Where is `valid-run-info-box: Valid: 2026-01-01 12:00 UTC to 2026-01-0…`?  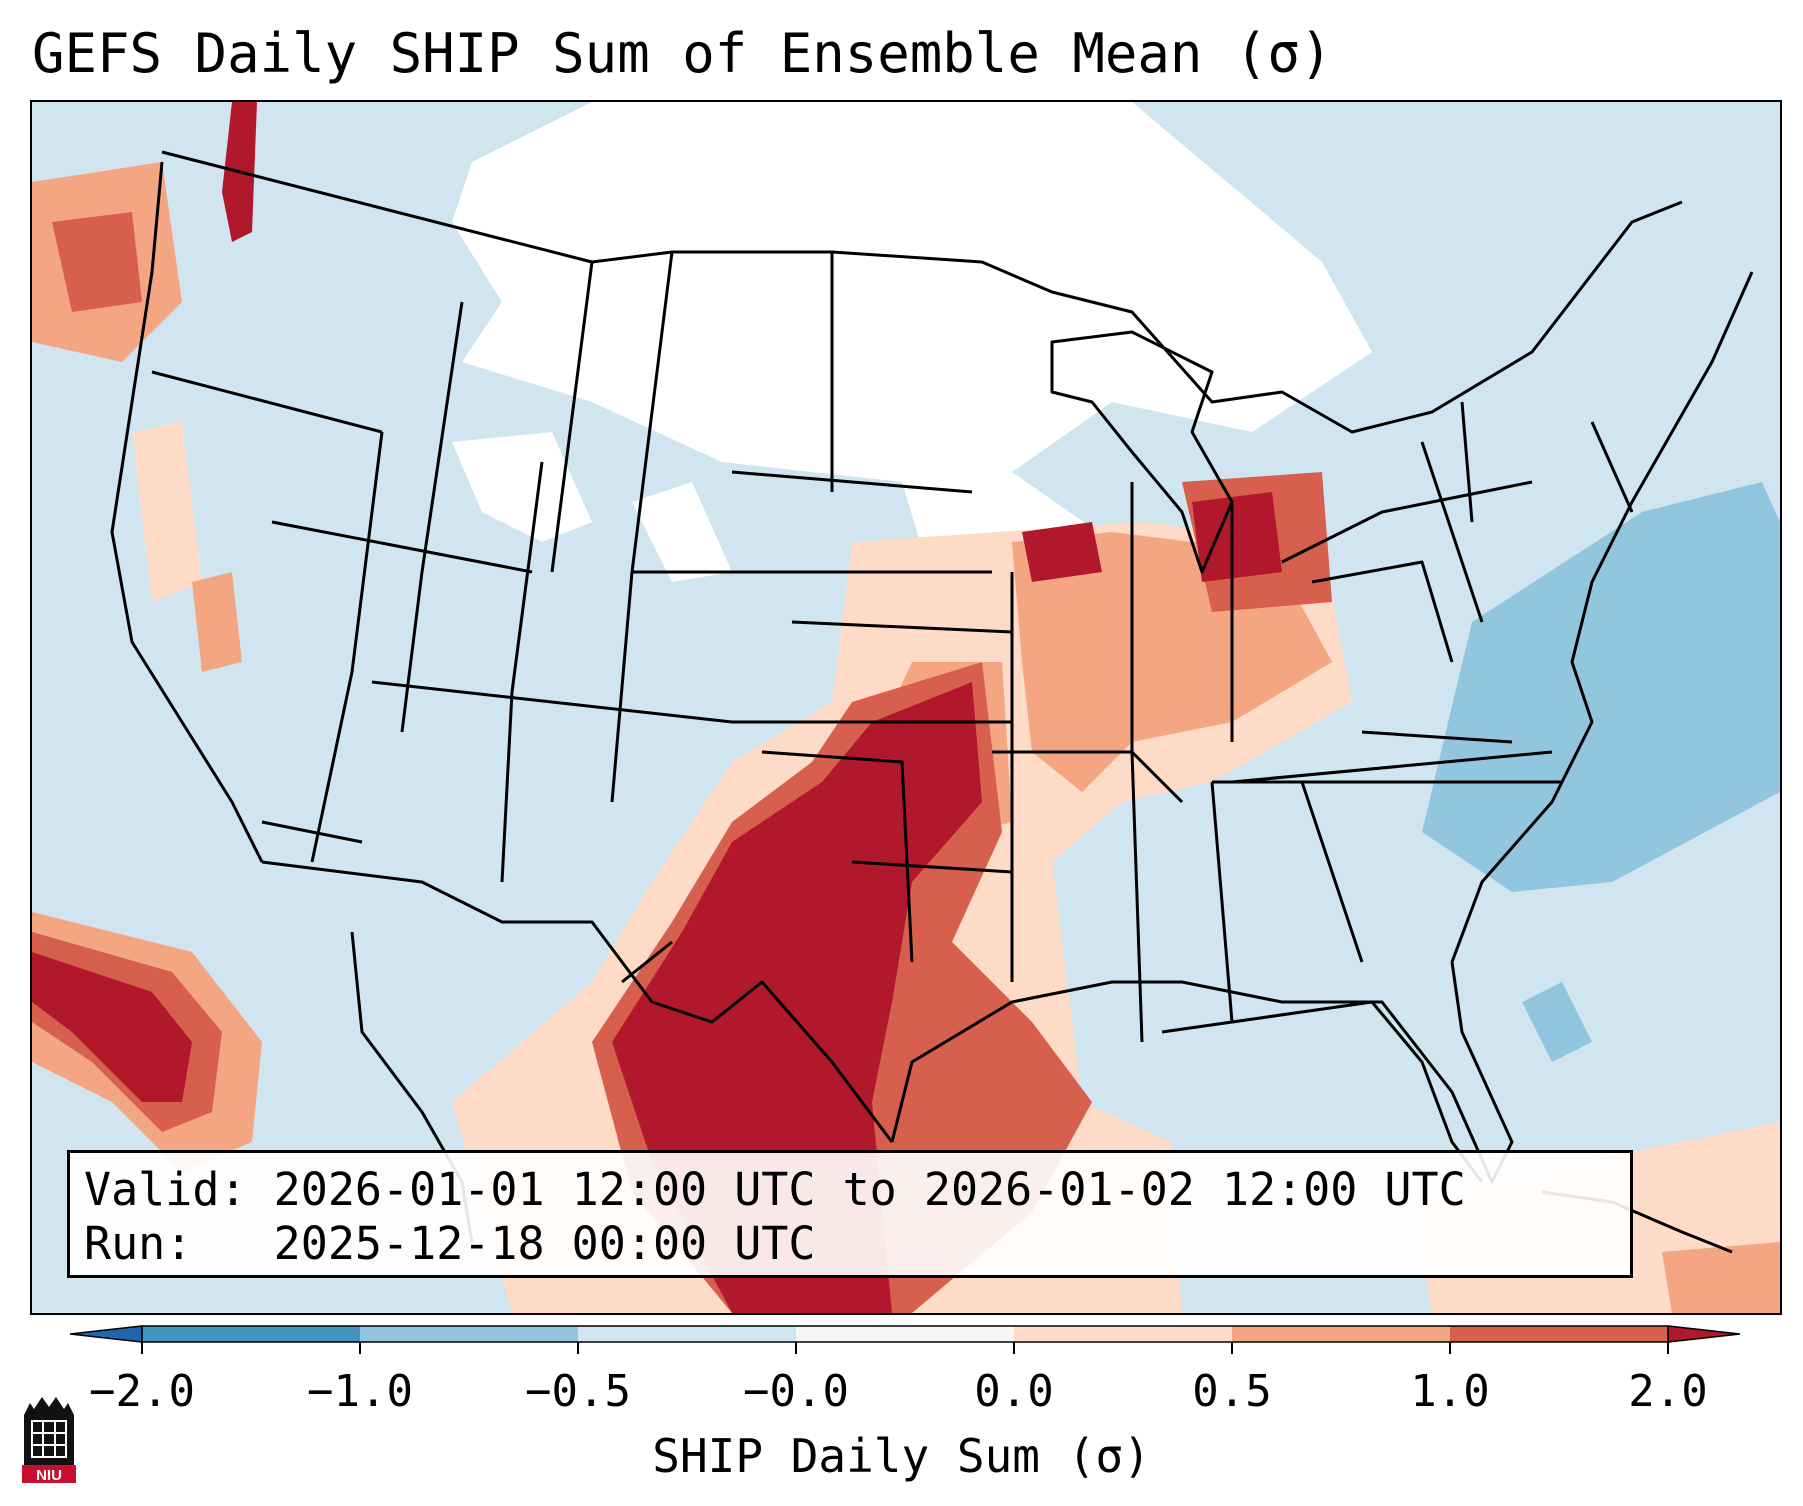 valid-run-info-box: Valid: 2026-01-01 12:00 UTC to 2026-01-0… is located at coordinates (850, 1214).